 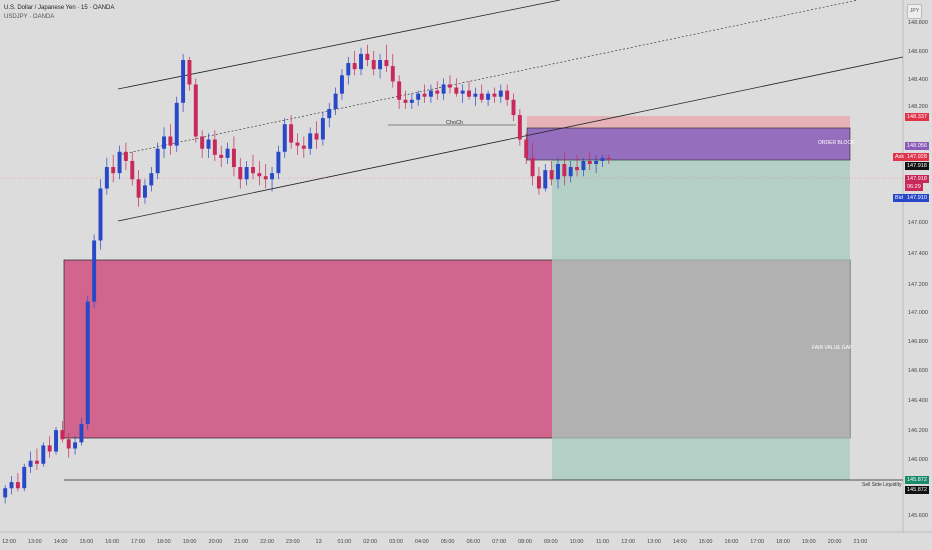 I want to click on time-label: 06:00, so click(x=473, y=542).